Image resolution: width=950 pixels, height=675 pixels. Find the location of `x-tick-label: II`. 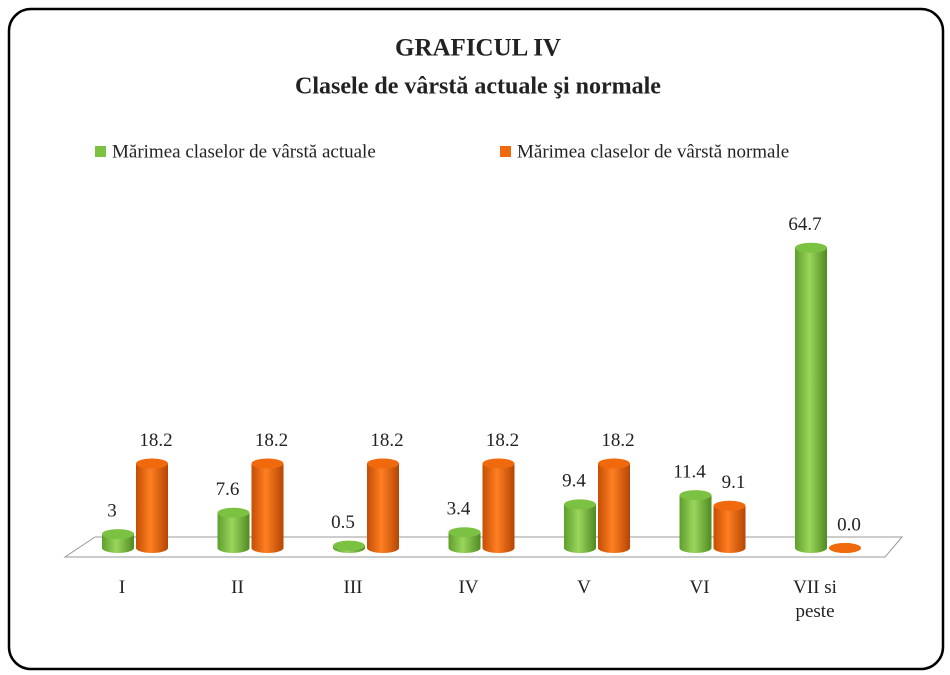

x-tick-label: II is located at coordinates (237, 587).